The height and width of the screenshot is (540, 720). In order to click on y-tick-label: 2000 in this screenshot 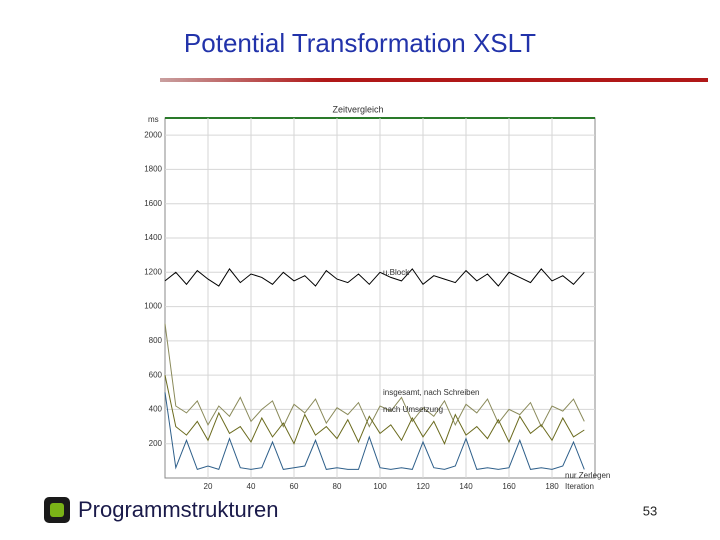, I will do `click(153, 134)`.